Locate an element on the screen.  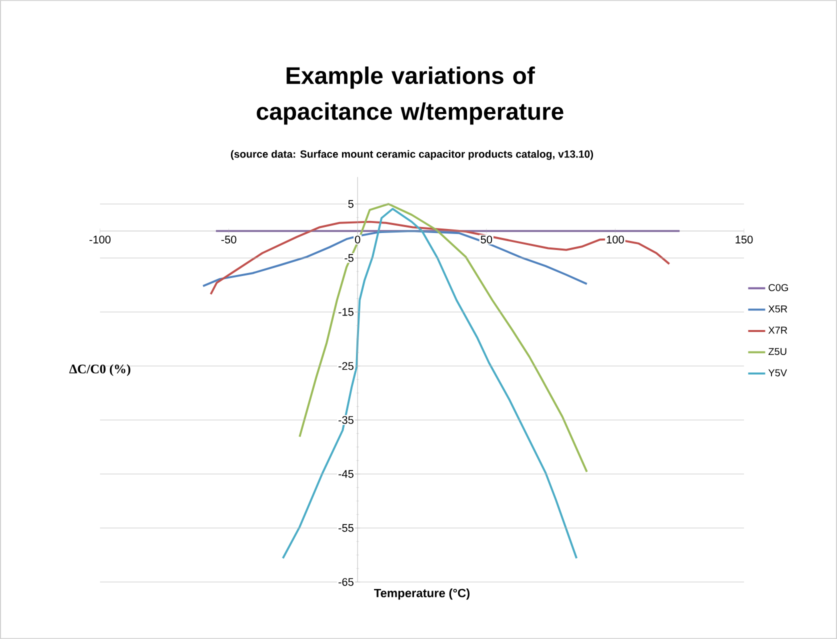
y-tick-label: -15 is located at coordinates (346, 312).